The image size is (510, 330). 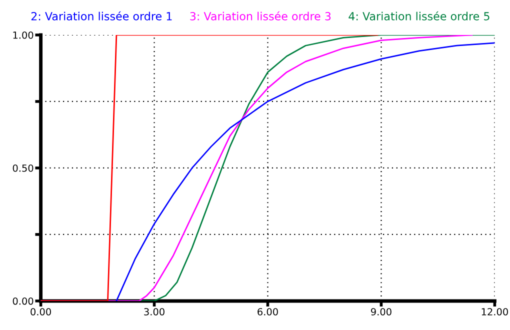 What do you see at coordinates (23, 168) in the screenshot?
I see `y-tick-label: 0.50` at bounding box center [23, 168].